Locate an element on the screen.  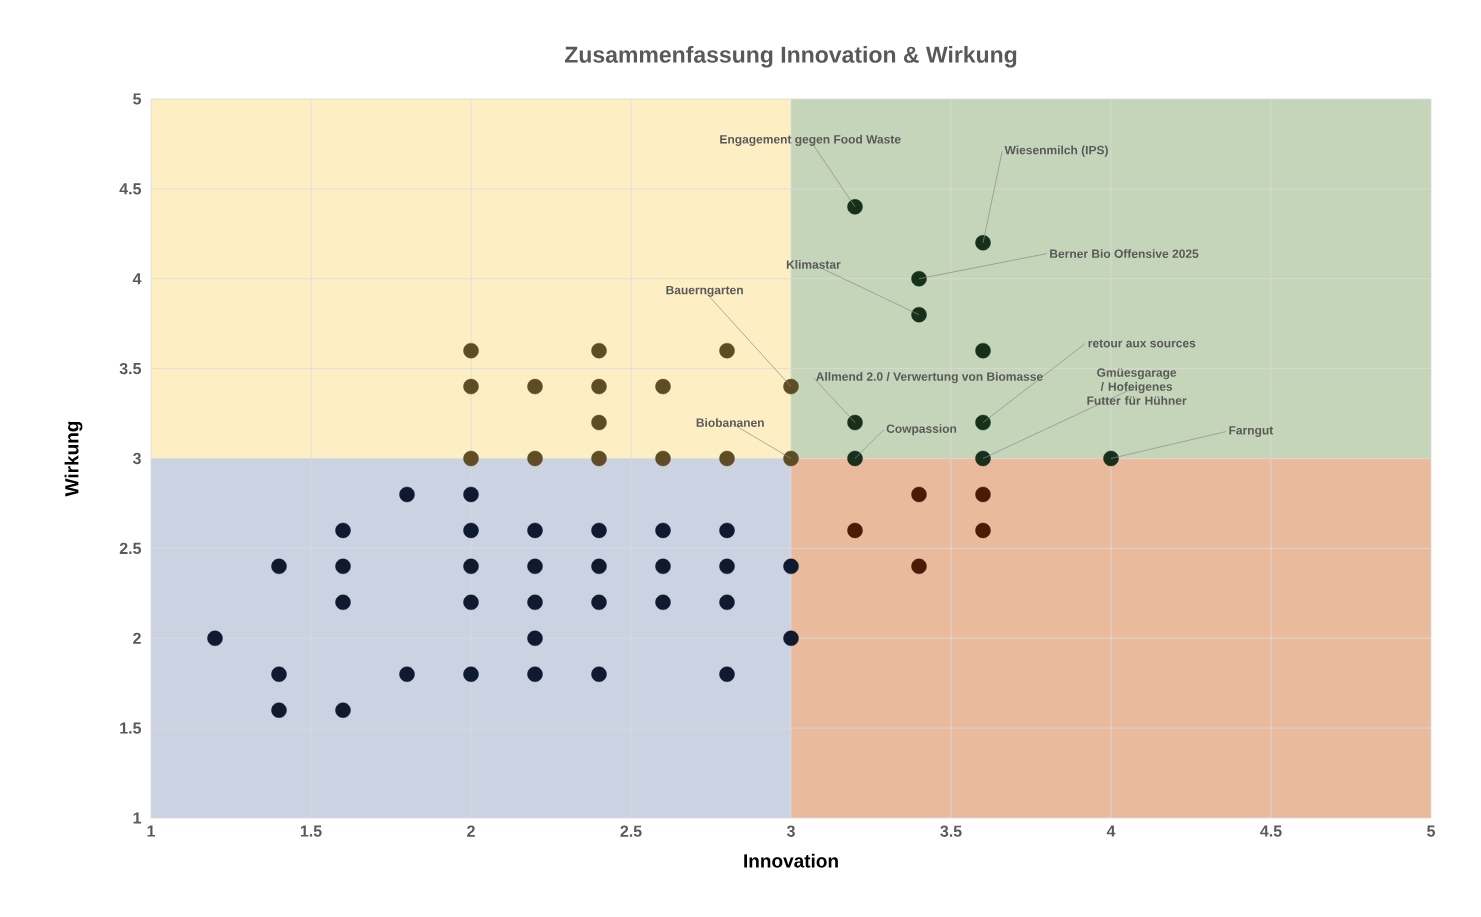
x-tick-label: 4 is located at coordinates (1111, 831).